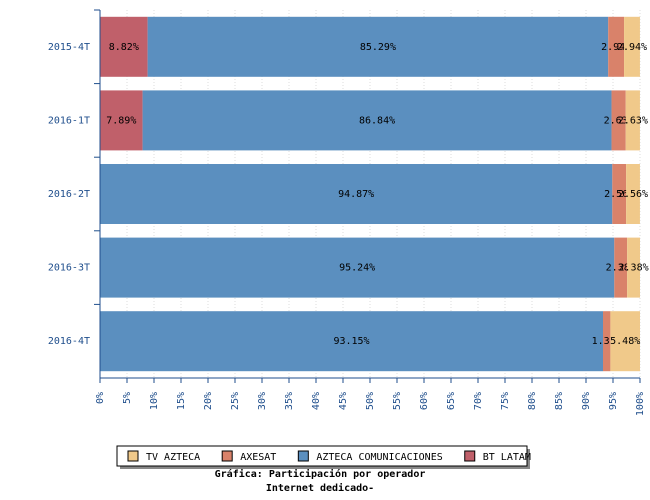  I want to click on data-label: 5.48%, so click(625, 341).